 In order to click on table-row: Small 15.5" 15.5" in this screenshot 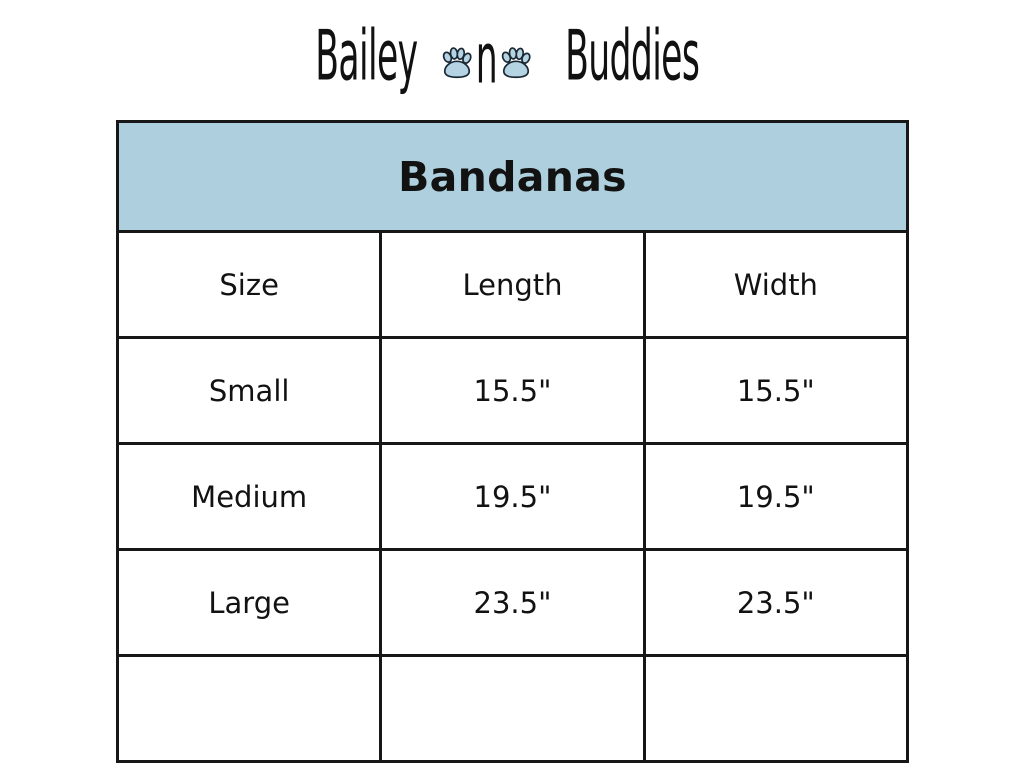, I will do `click(512, 390)`.